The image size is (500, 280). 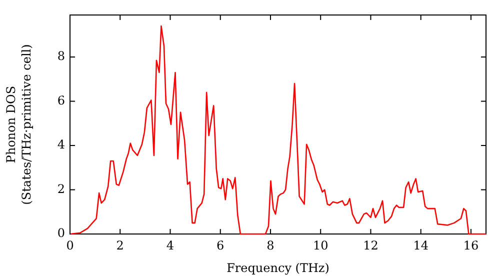 What do you see at coordinates (120, 245) in the screenshot?
I see `x-tick-label: 2` at bounding box center [120, 245].